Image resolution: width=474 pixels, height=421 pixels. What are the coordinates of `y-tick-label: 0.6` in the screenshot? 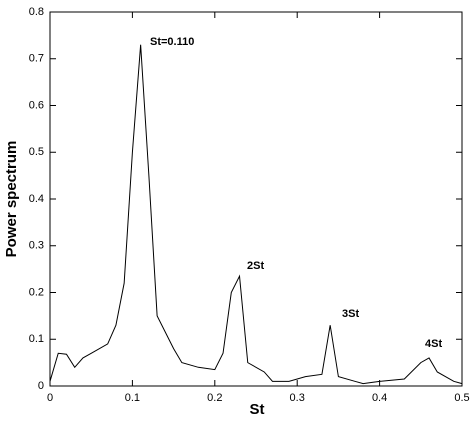 It's located at (36, 105).